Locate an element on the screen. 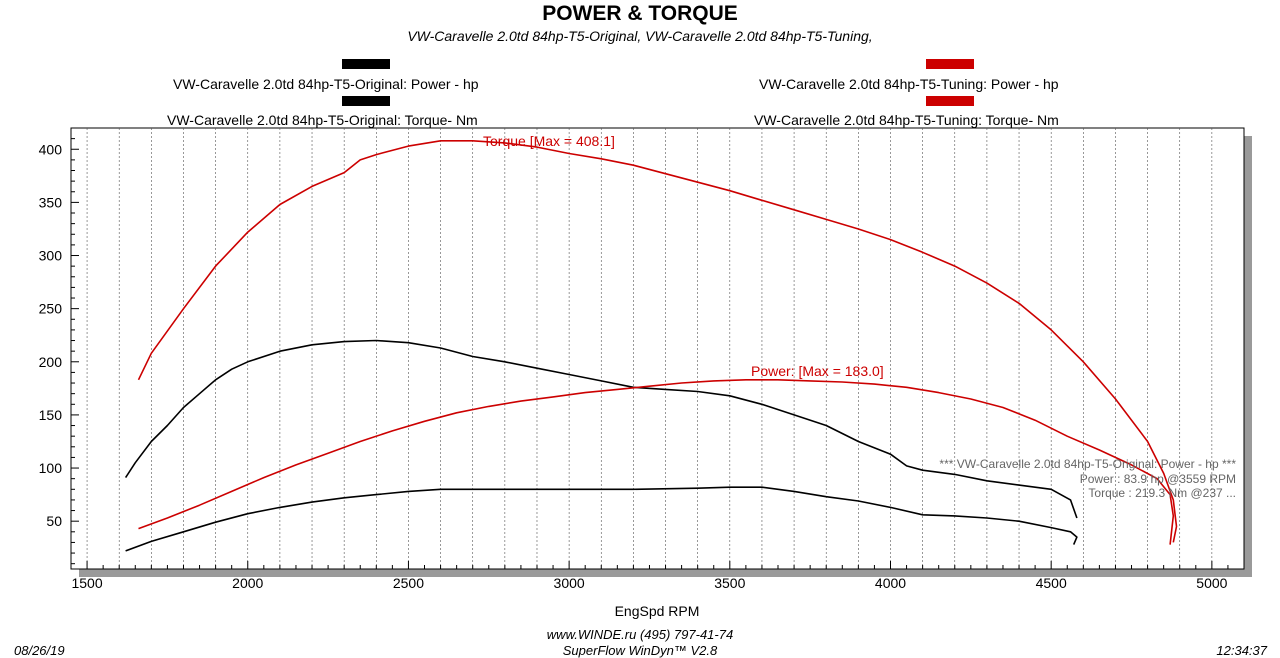 This screenshot has width=1280, height=658. y-tick-label: 300 is located at coordinates (51, 256).